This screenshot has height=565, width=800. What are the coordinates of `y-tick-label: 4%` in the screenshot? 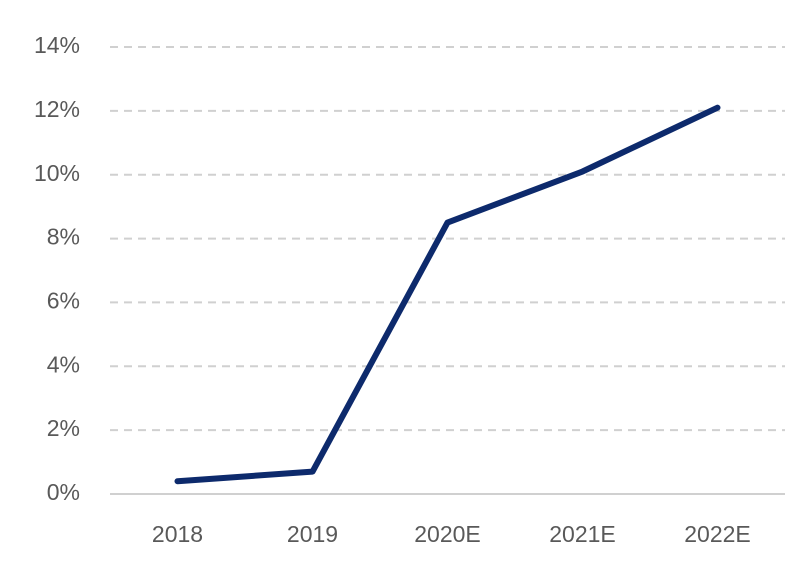 It's located at (63, 364).